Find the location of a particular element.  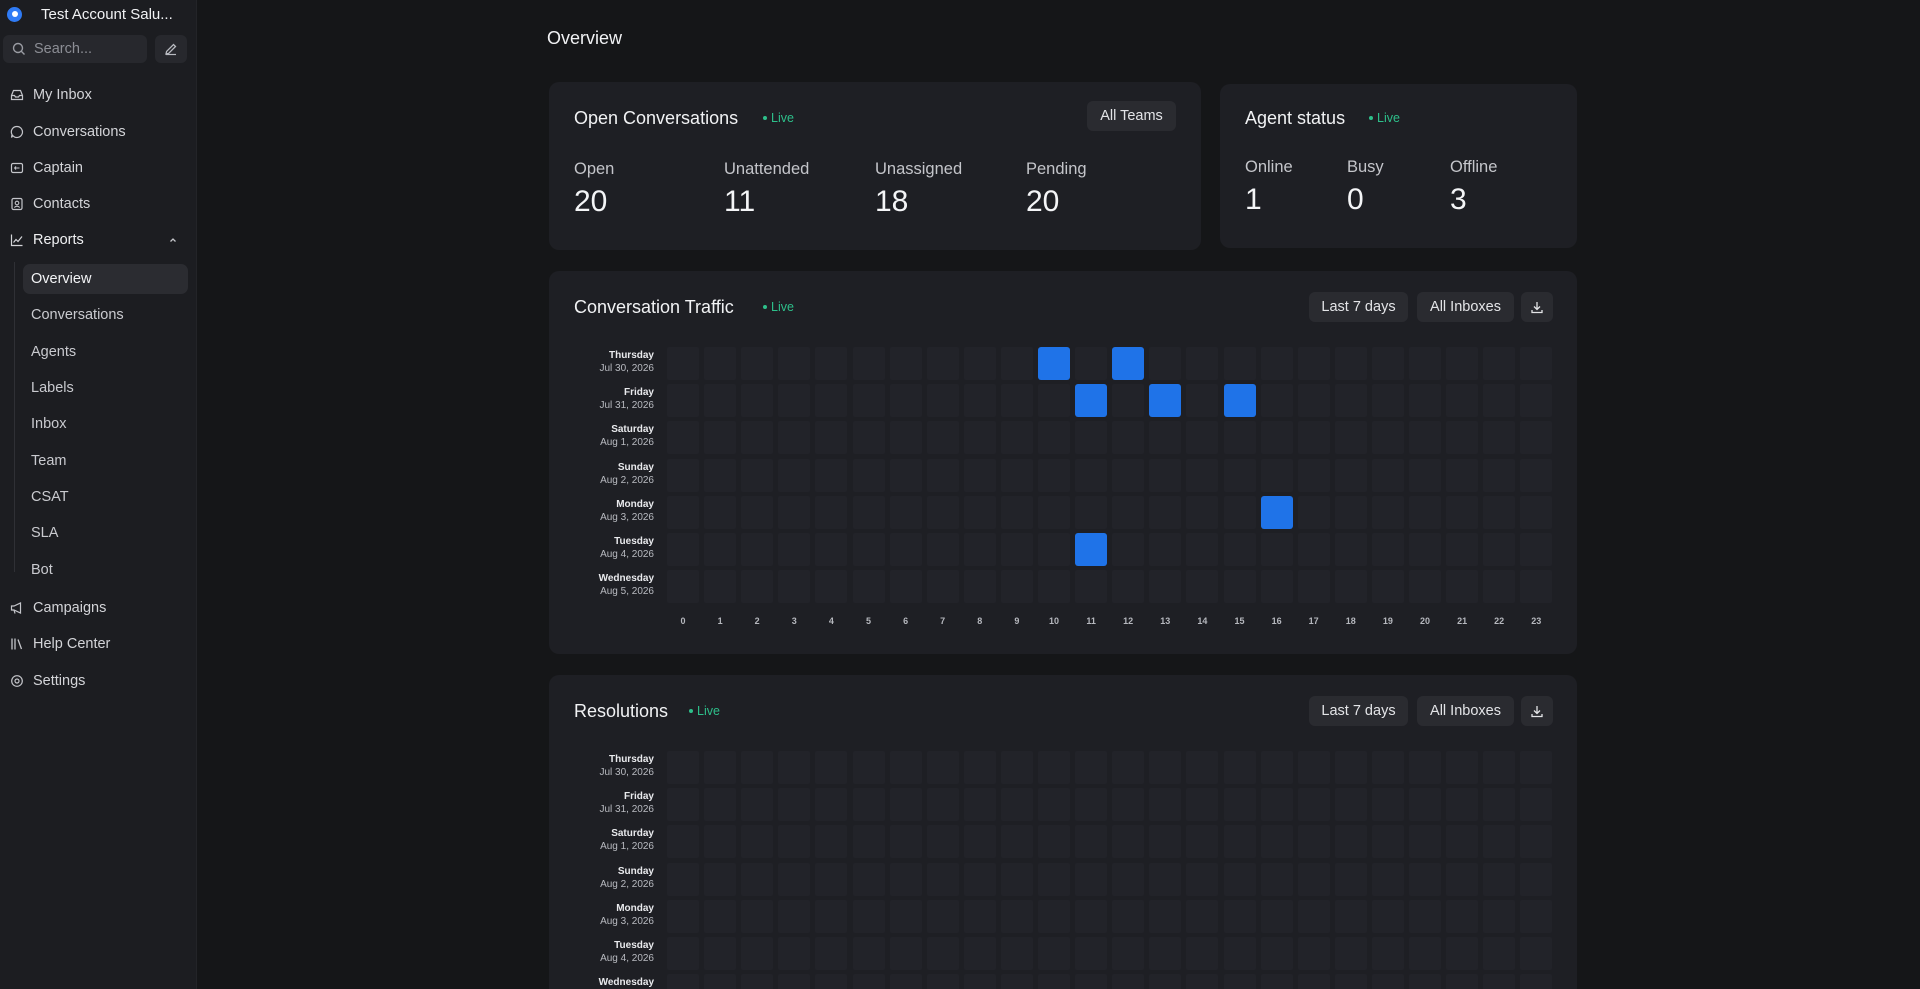

download-button is located at coordinates (1537, 711).